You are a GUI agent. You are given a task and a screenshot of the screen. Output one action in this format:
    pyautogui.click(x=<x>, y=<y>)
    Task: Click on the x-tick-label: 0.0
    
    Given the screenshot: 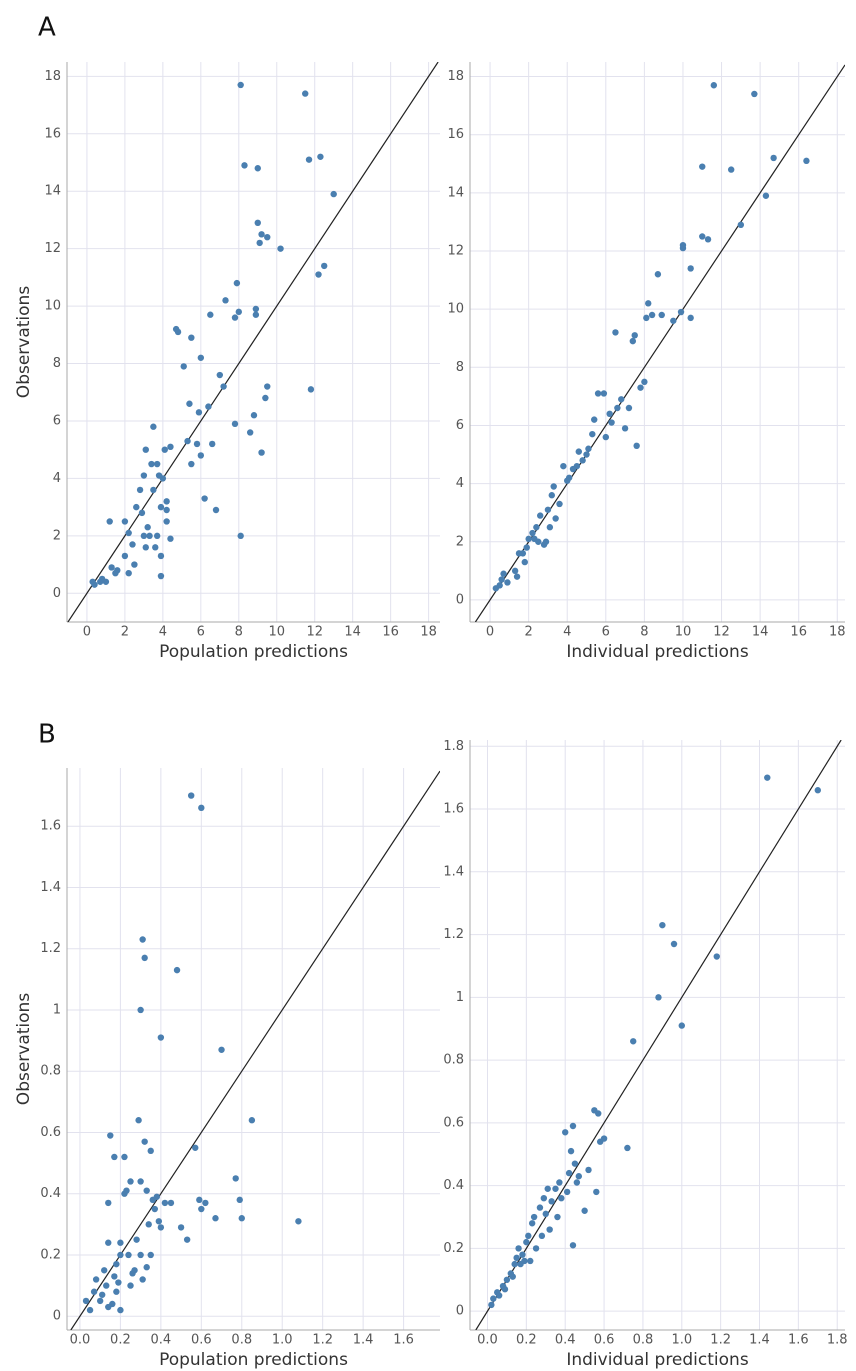 What is the action you would take?
    pyautogui.click(x=80, y=1340)
    